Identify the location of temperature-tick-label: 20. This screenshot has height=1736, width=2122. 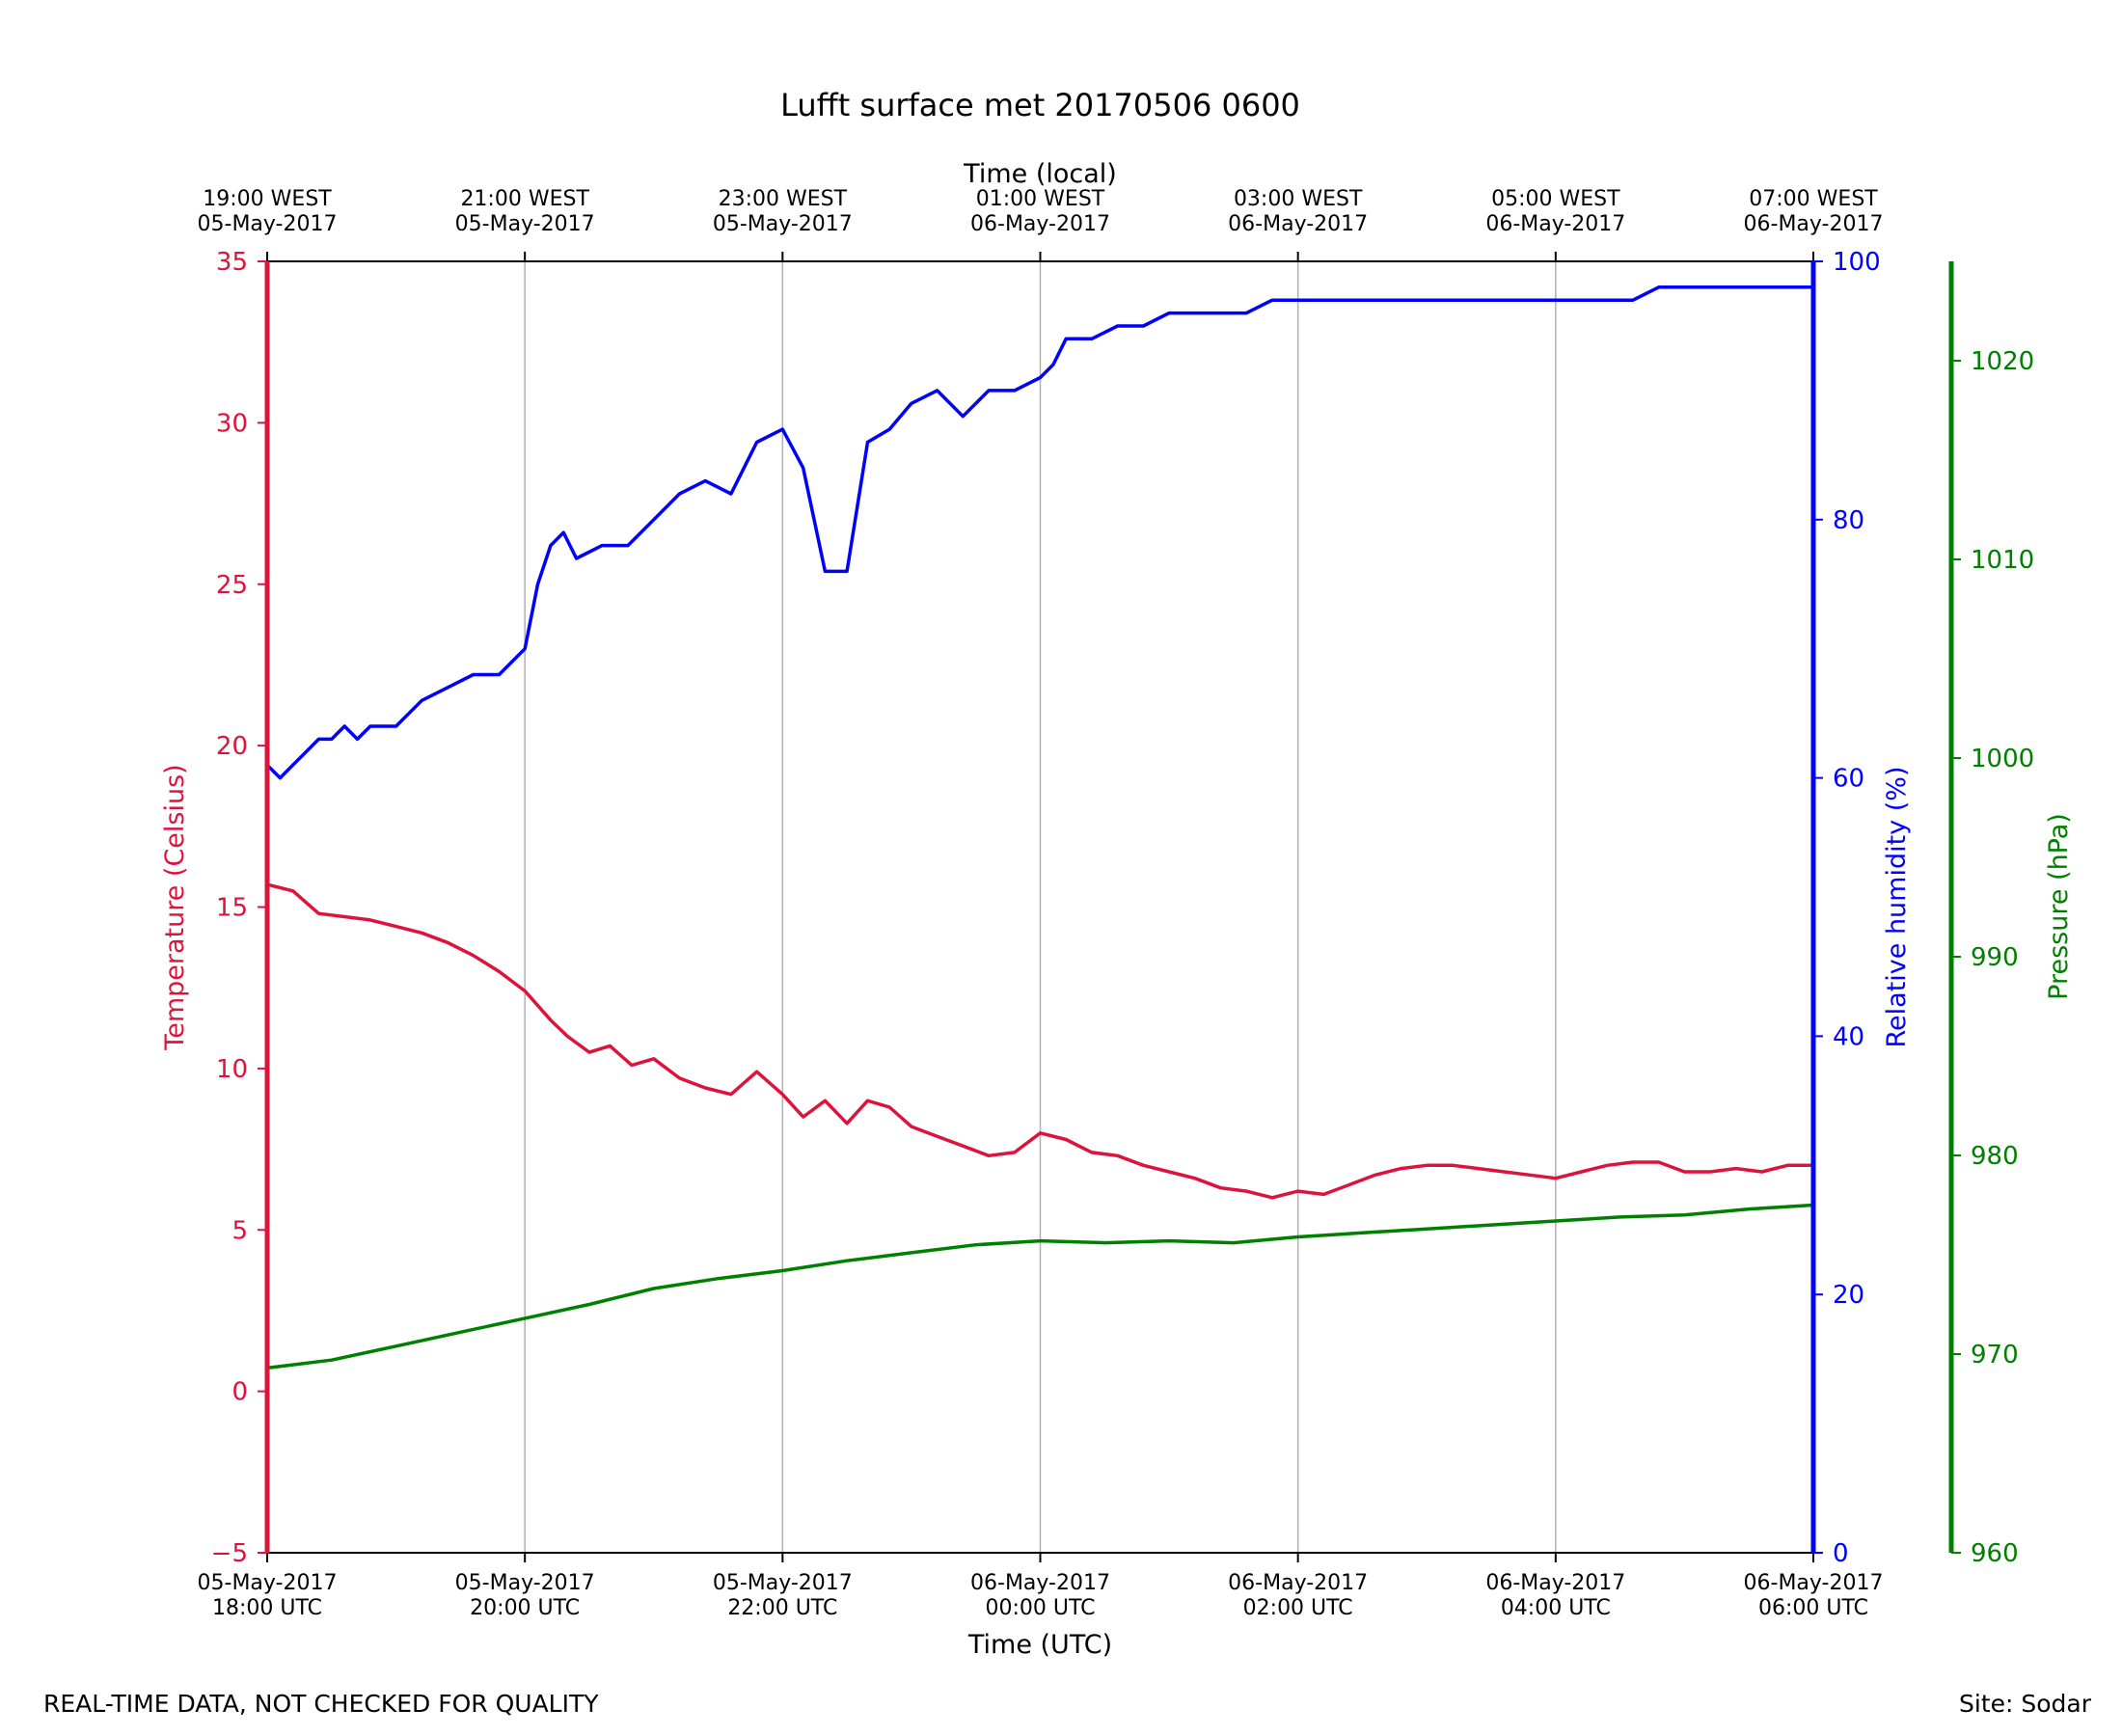
(232, 746).